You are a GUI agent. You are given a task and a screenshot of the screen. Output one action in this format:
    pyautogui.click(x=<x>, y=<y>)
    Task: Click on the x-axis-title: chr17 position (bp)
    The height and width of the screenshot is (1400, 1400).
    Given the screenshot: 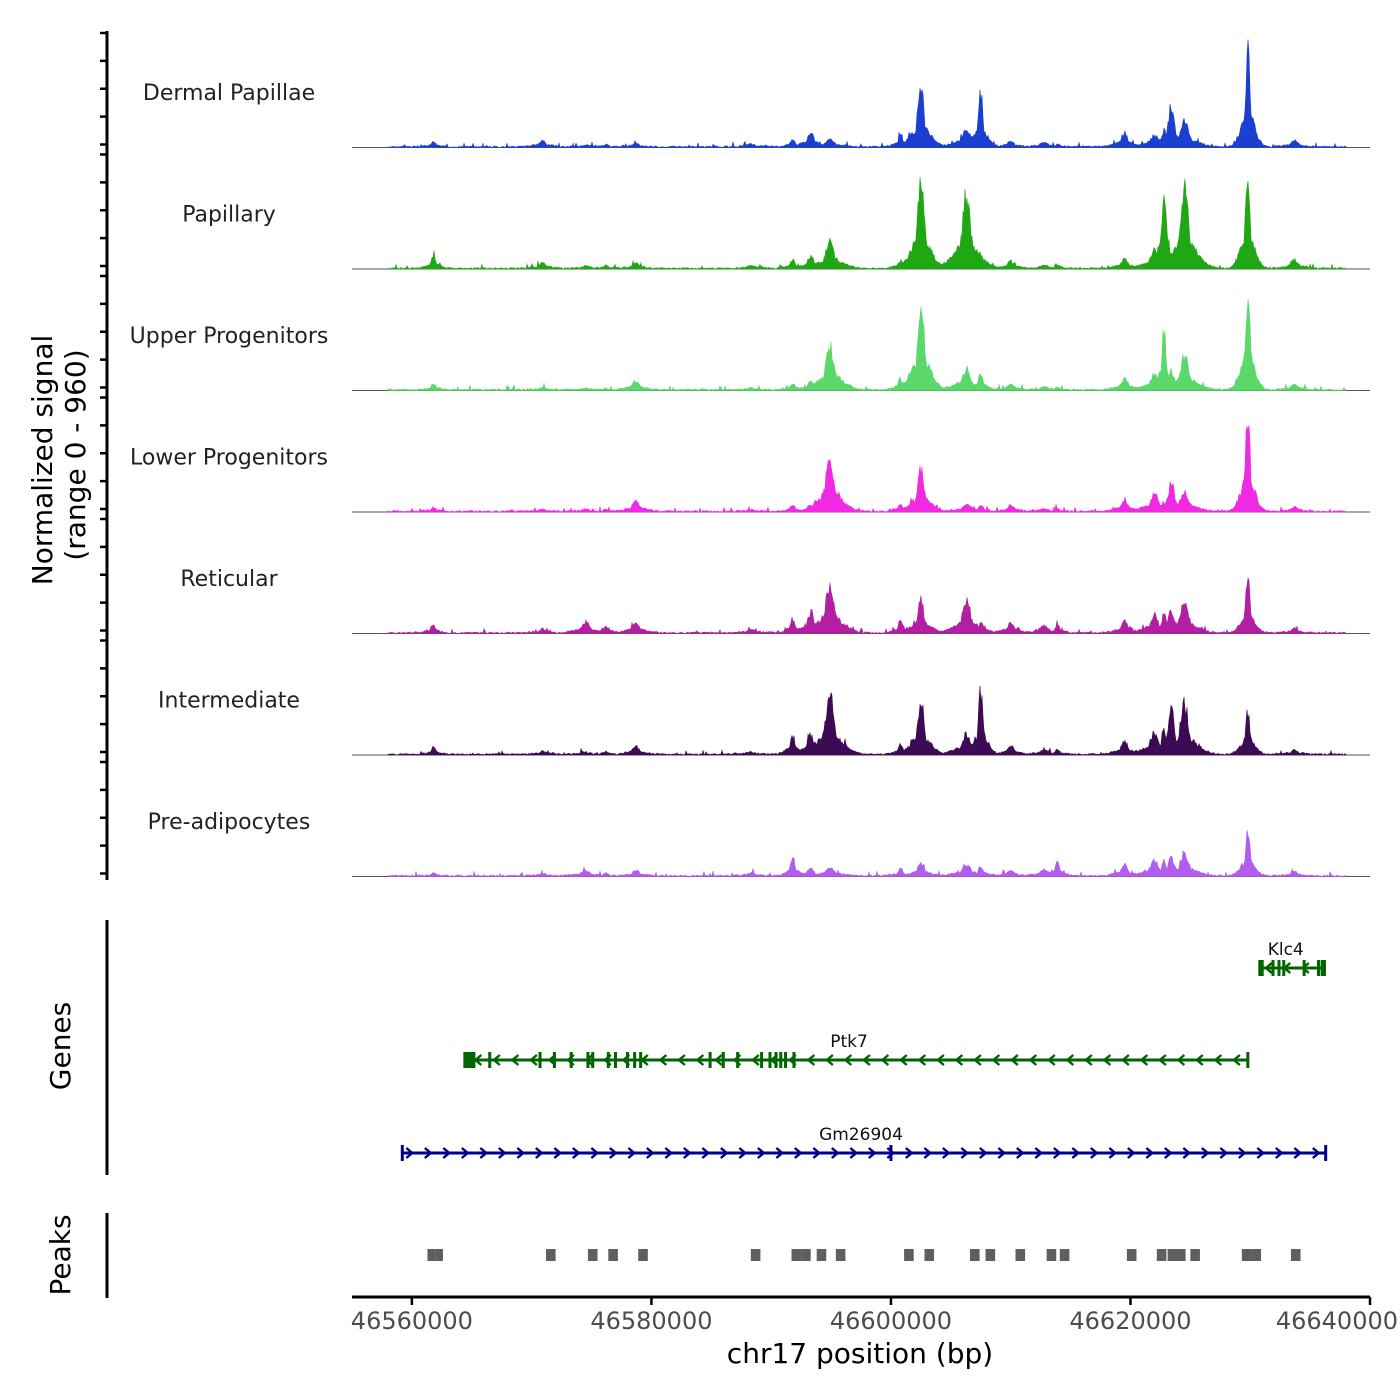 What is the action you would take?
    pyautogui.click(x=860, y=1353)
    